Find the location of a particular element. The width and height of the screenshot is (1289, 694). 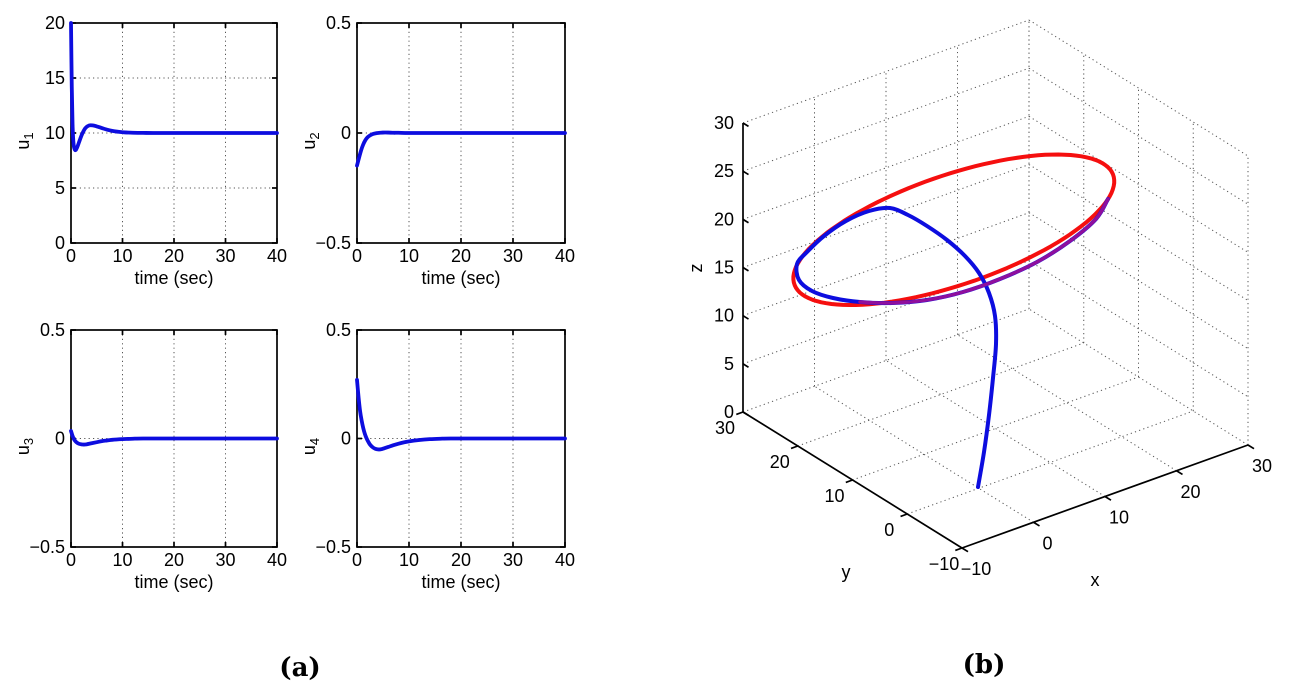

z-tick-label: 25 is located at coordinates (724, 171).